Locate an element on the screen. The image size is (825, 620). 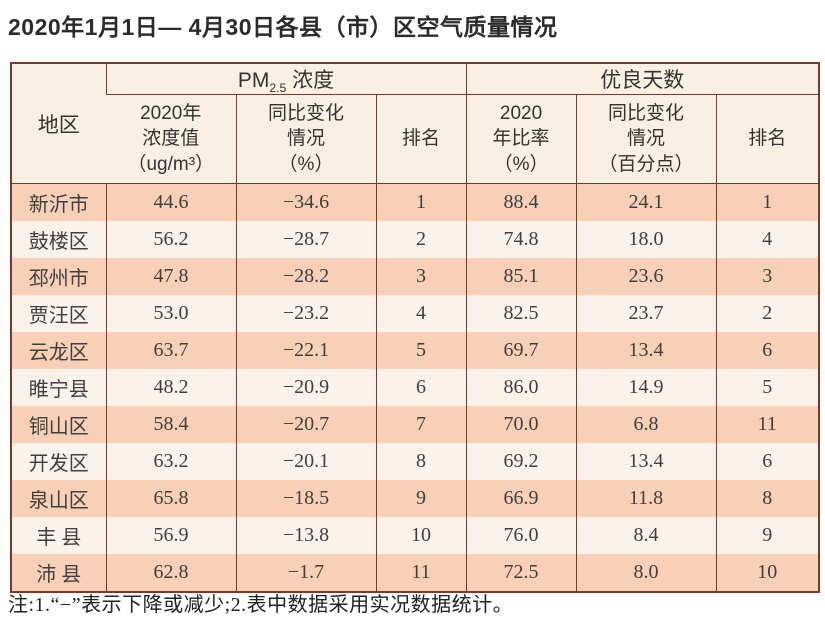
pm-change-cell: −22.1 is located at coordinates (305, 350).